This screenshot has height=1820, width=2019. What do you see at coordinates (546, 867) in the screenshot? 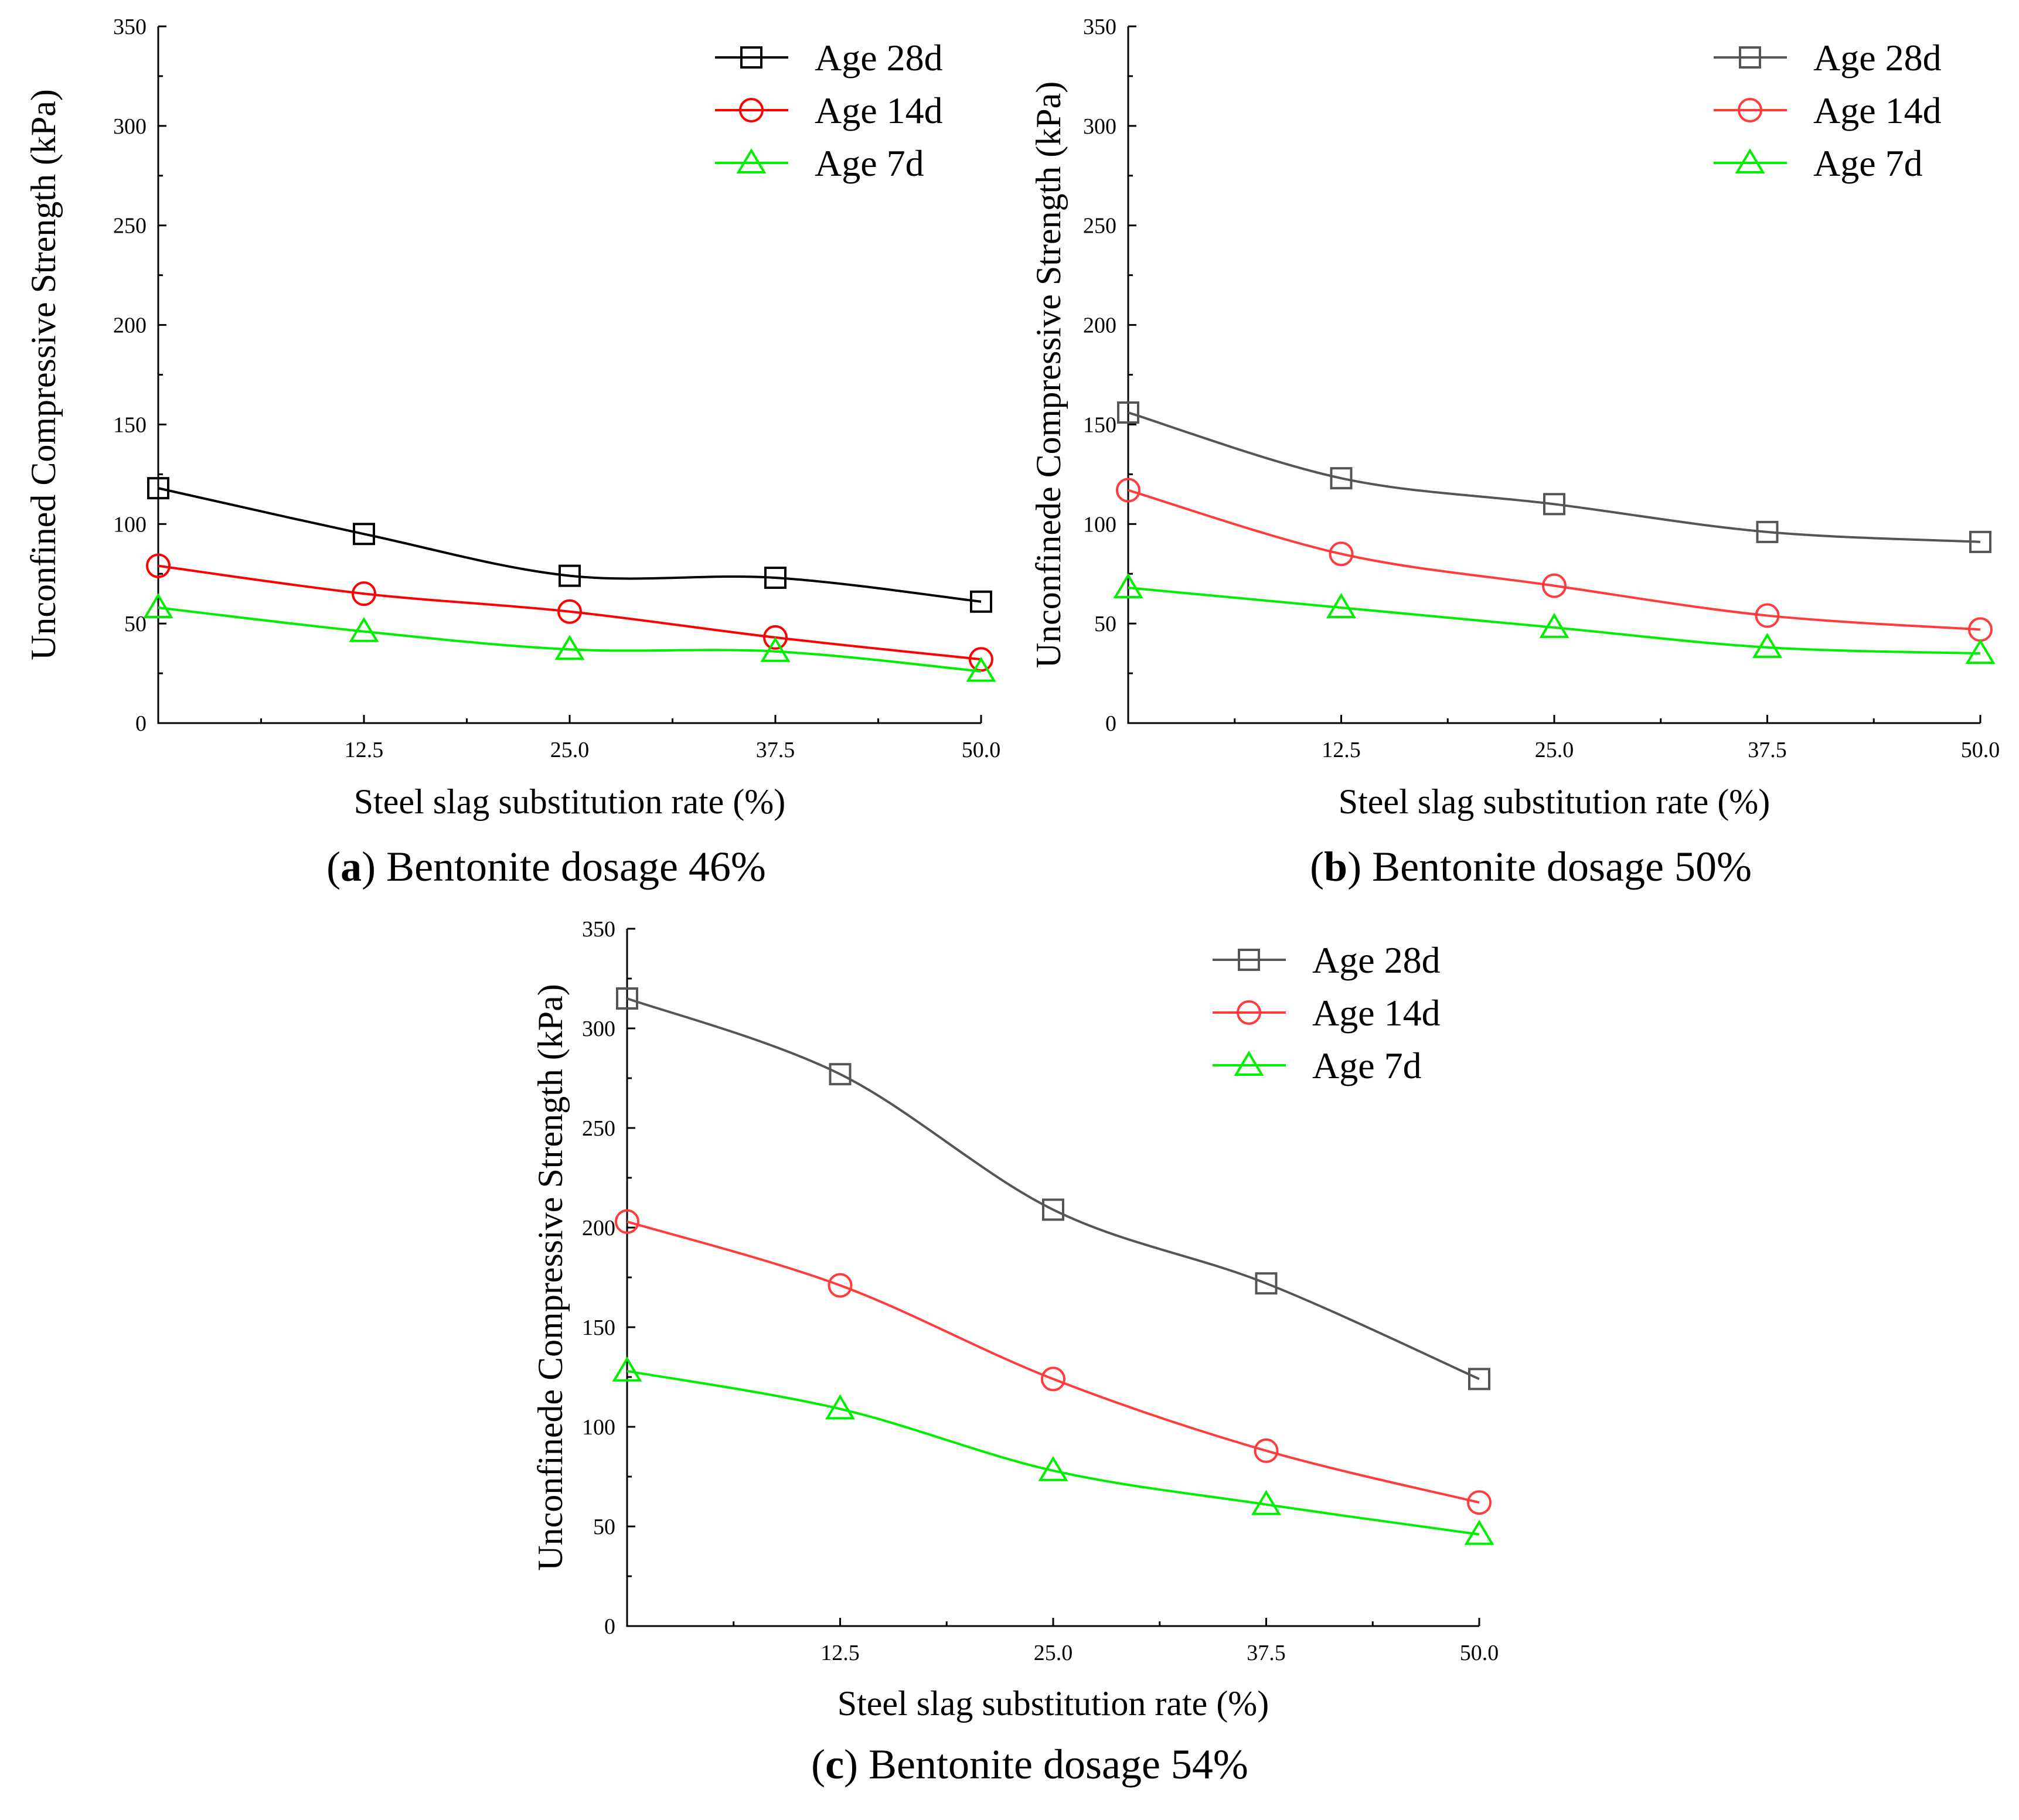
I see `panel-caption: (a) Bentonite dosage 46%` at bounding box center [546, 867].